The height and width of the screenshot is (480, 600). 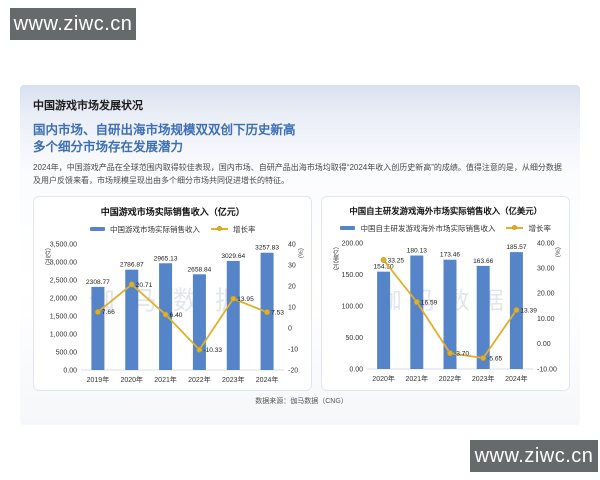 I want to click on legend-domestic: 中国游戏市场实际销售收入 增长率, so click(x=172, y=229).